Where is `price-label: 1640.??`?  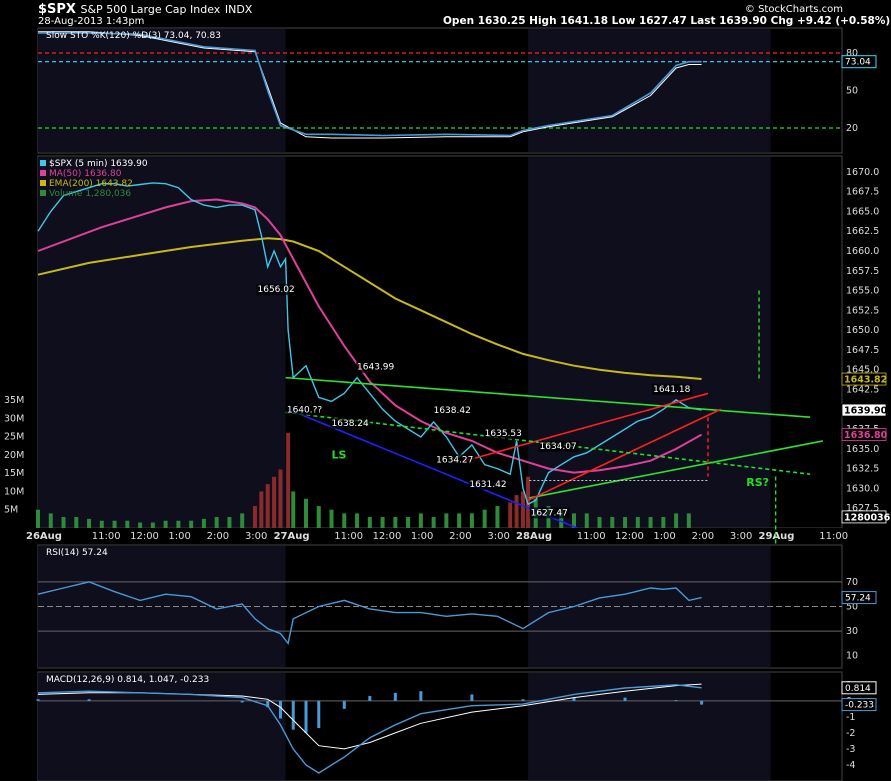
price-label: 1640.?? is located at coordinates (305, 410).